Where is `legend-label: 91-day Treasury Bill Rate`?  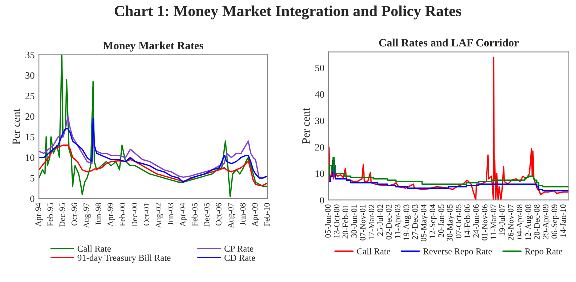
legend-label: 91-day Treasury Bill Rate is located at coordinates (124, 258).